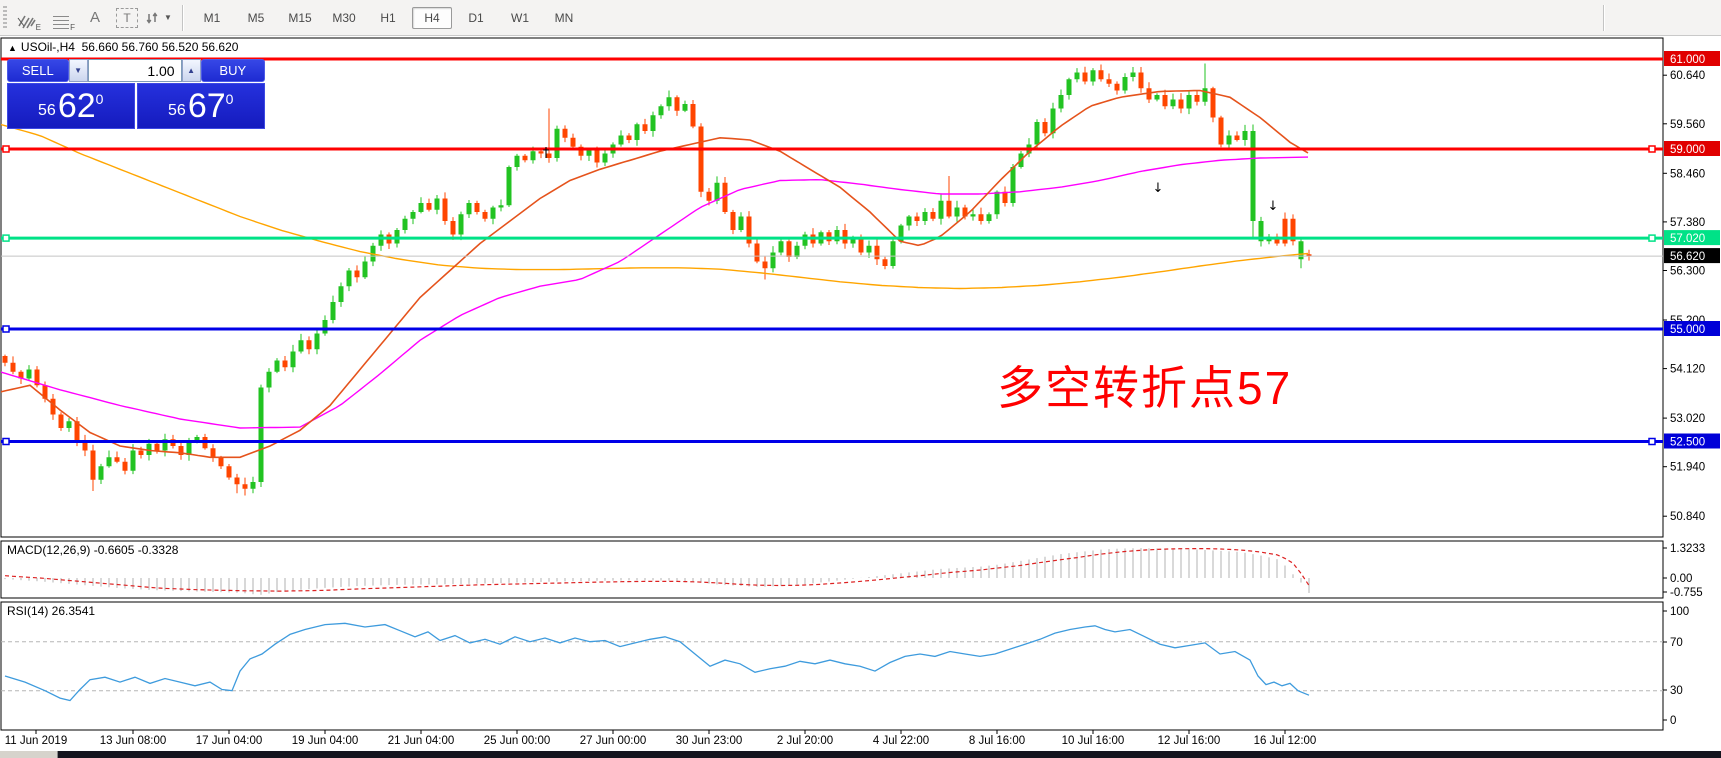 The height and width of the screenshot is (758, 1721). I want to click on time-axis-label: 25 Jun 00:00, so click(517, 741).